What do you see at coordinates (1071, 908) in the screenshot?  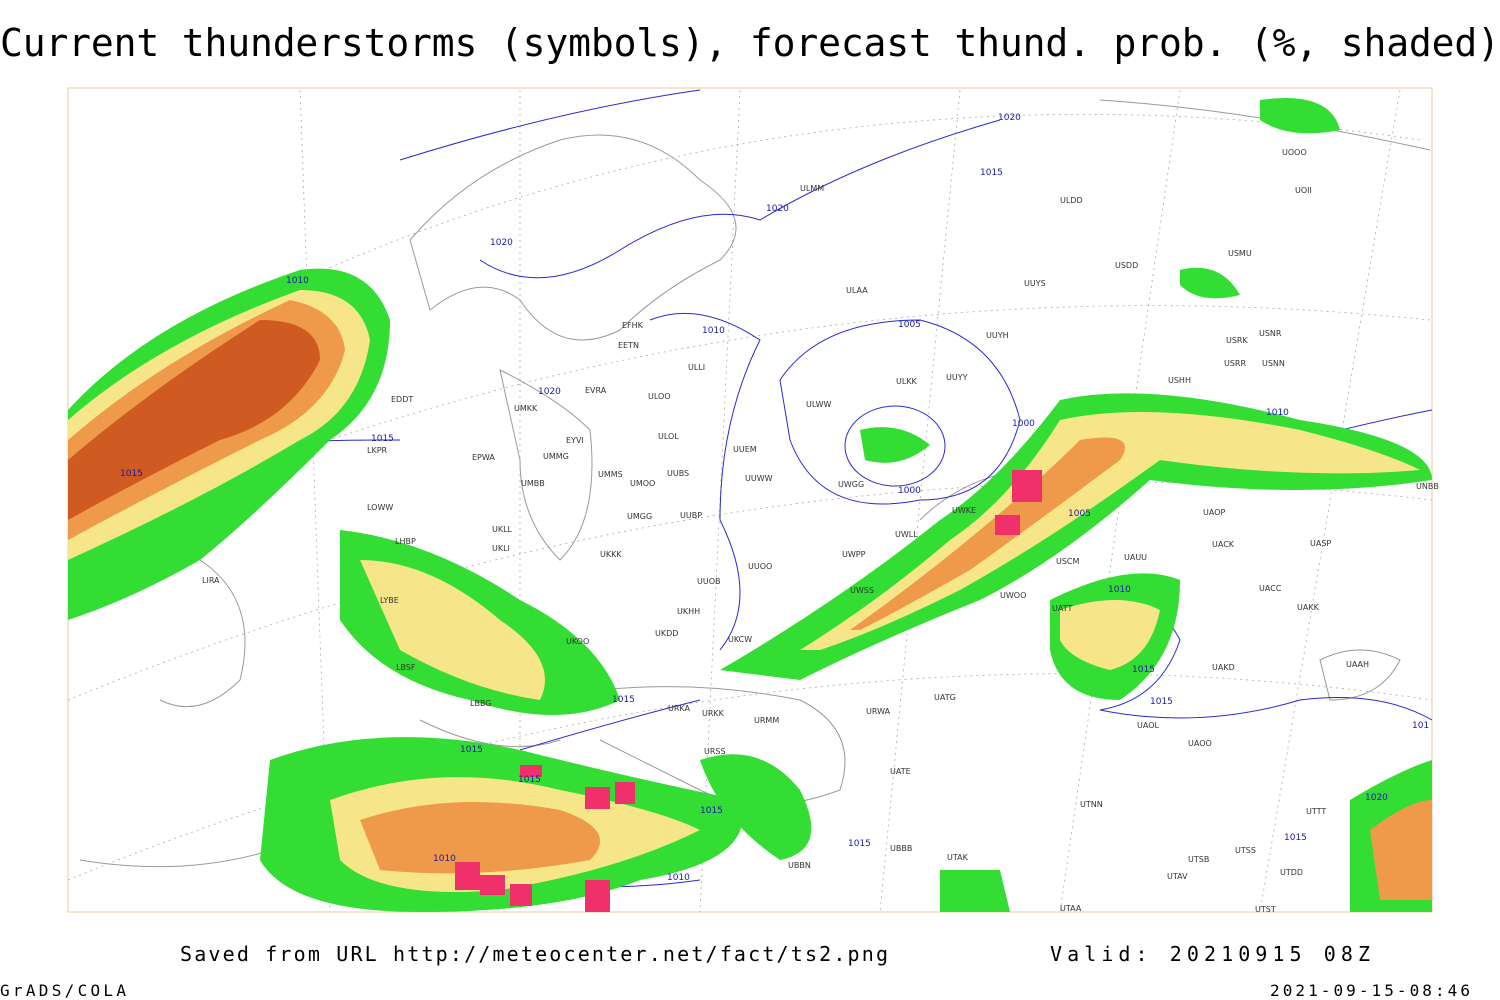 I see `station-label: UTAA` at bounding box center [1071, 908].